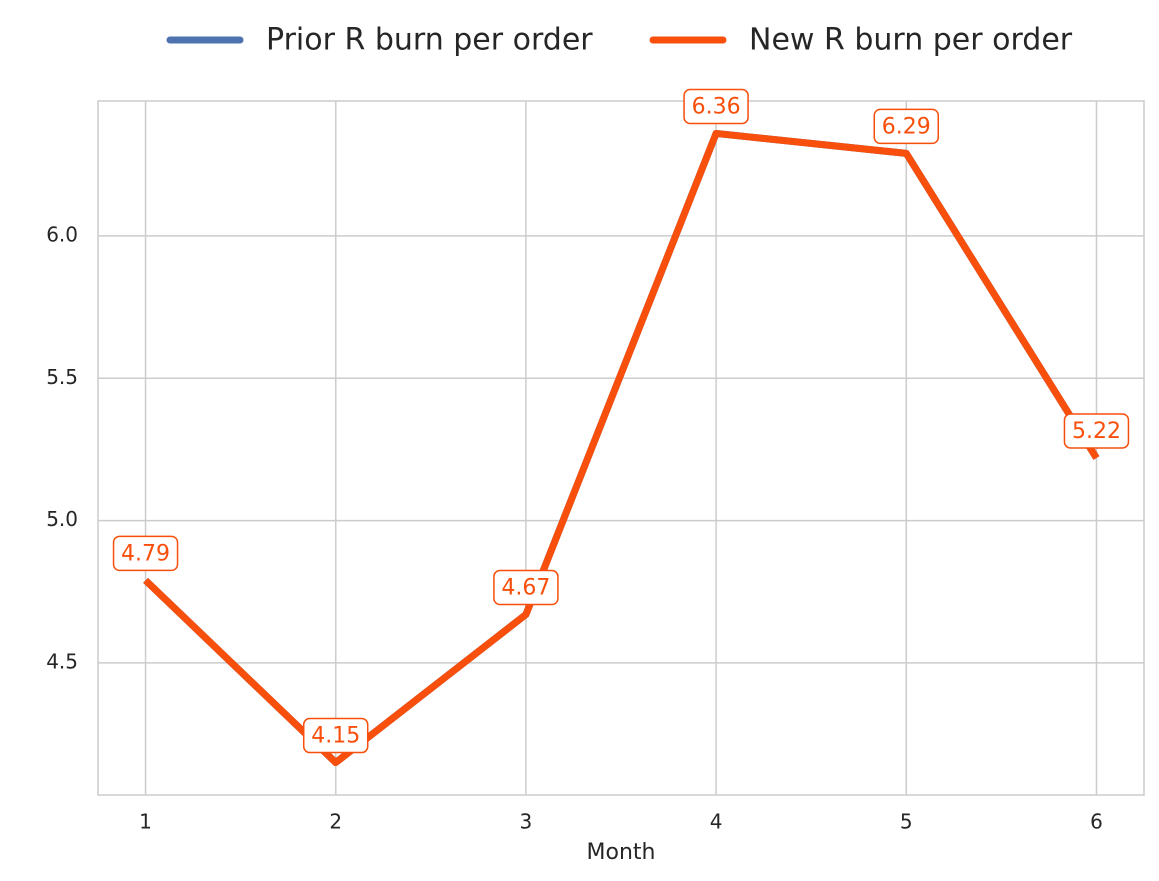 The height and width of the screenshot is (881, 1159). I want to click on x-tick-label: 6, so click(1096, 822).